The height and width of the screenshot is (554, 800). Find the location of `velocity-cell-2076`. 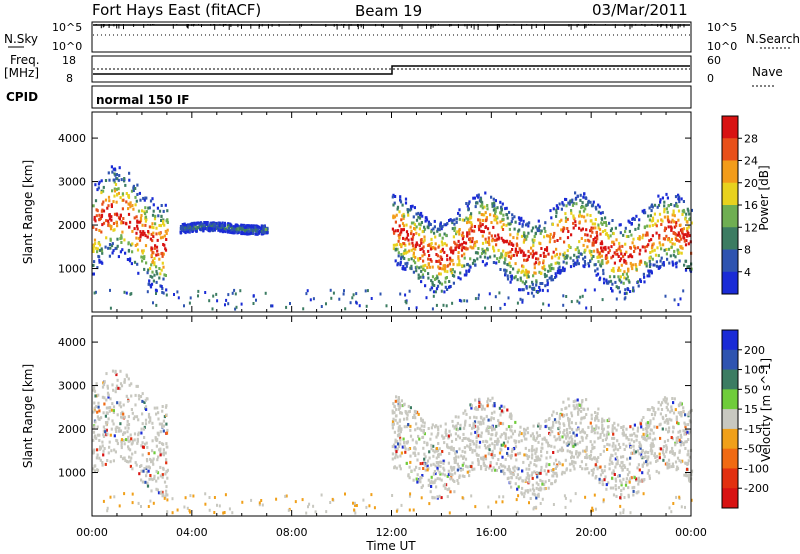

velocity-cell-2076 is located at coordinates (107, 508).